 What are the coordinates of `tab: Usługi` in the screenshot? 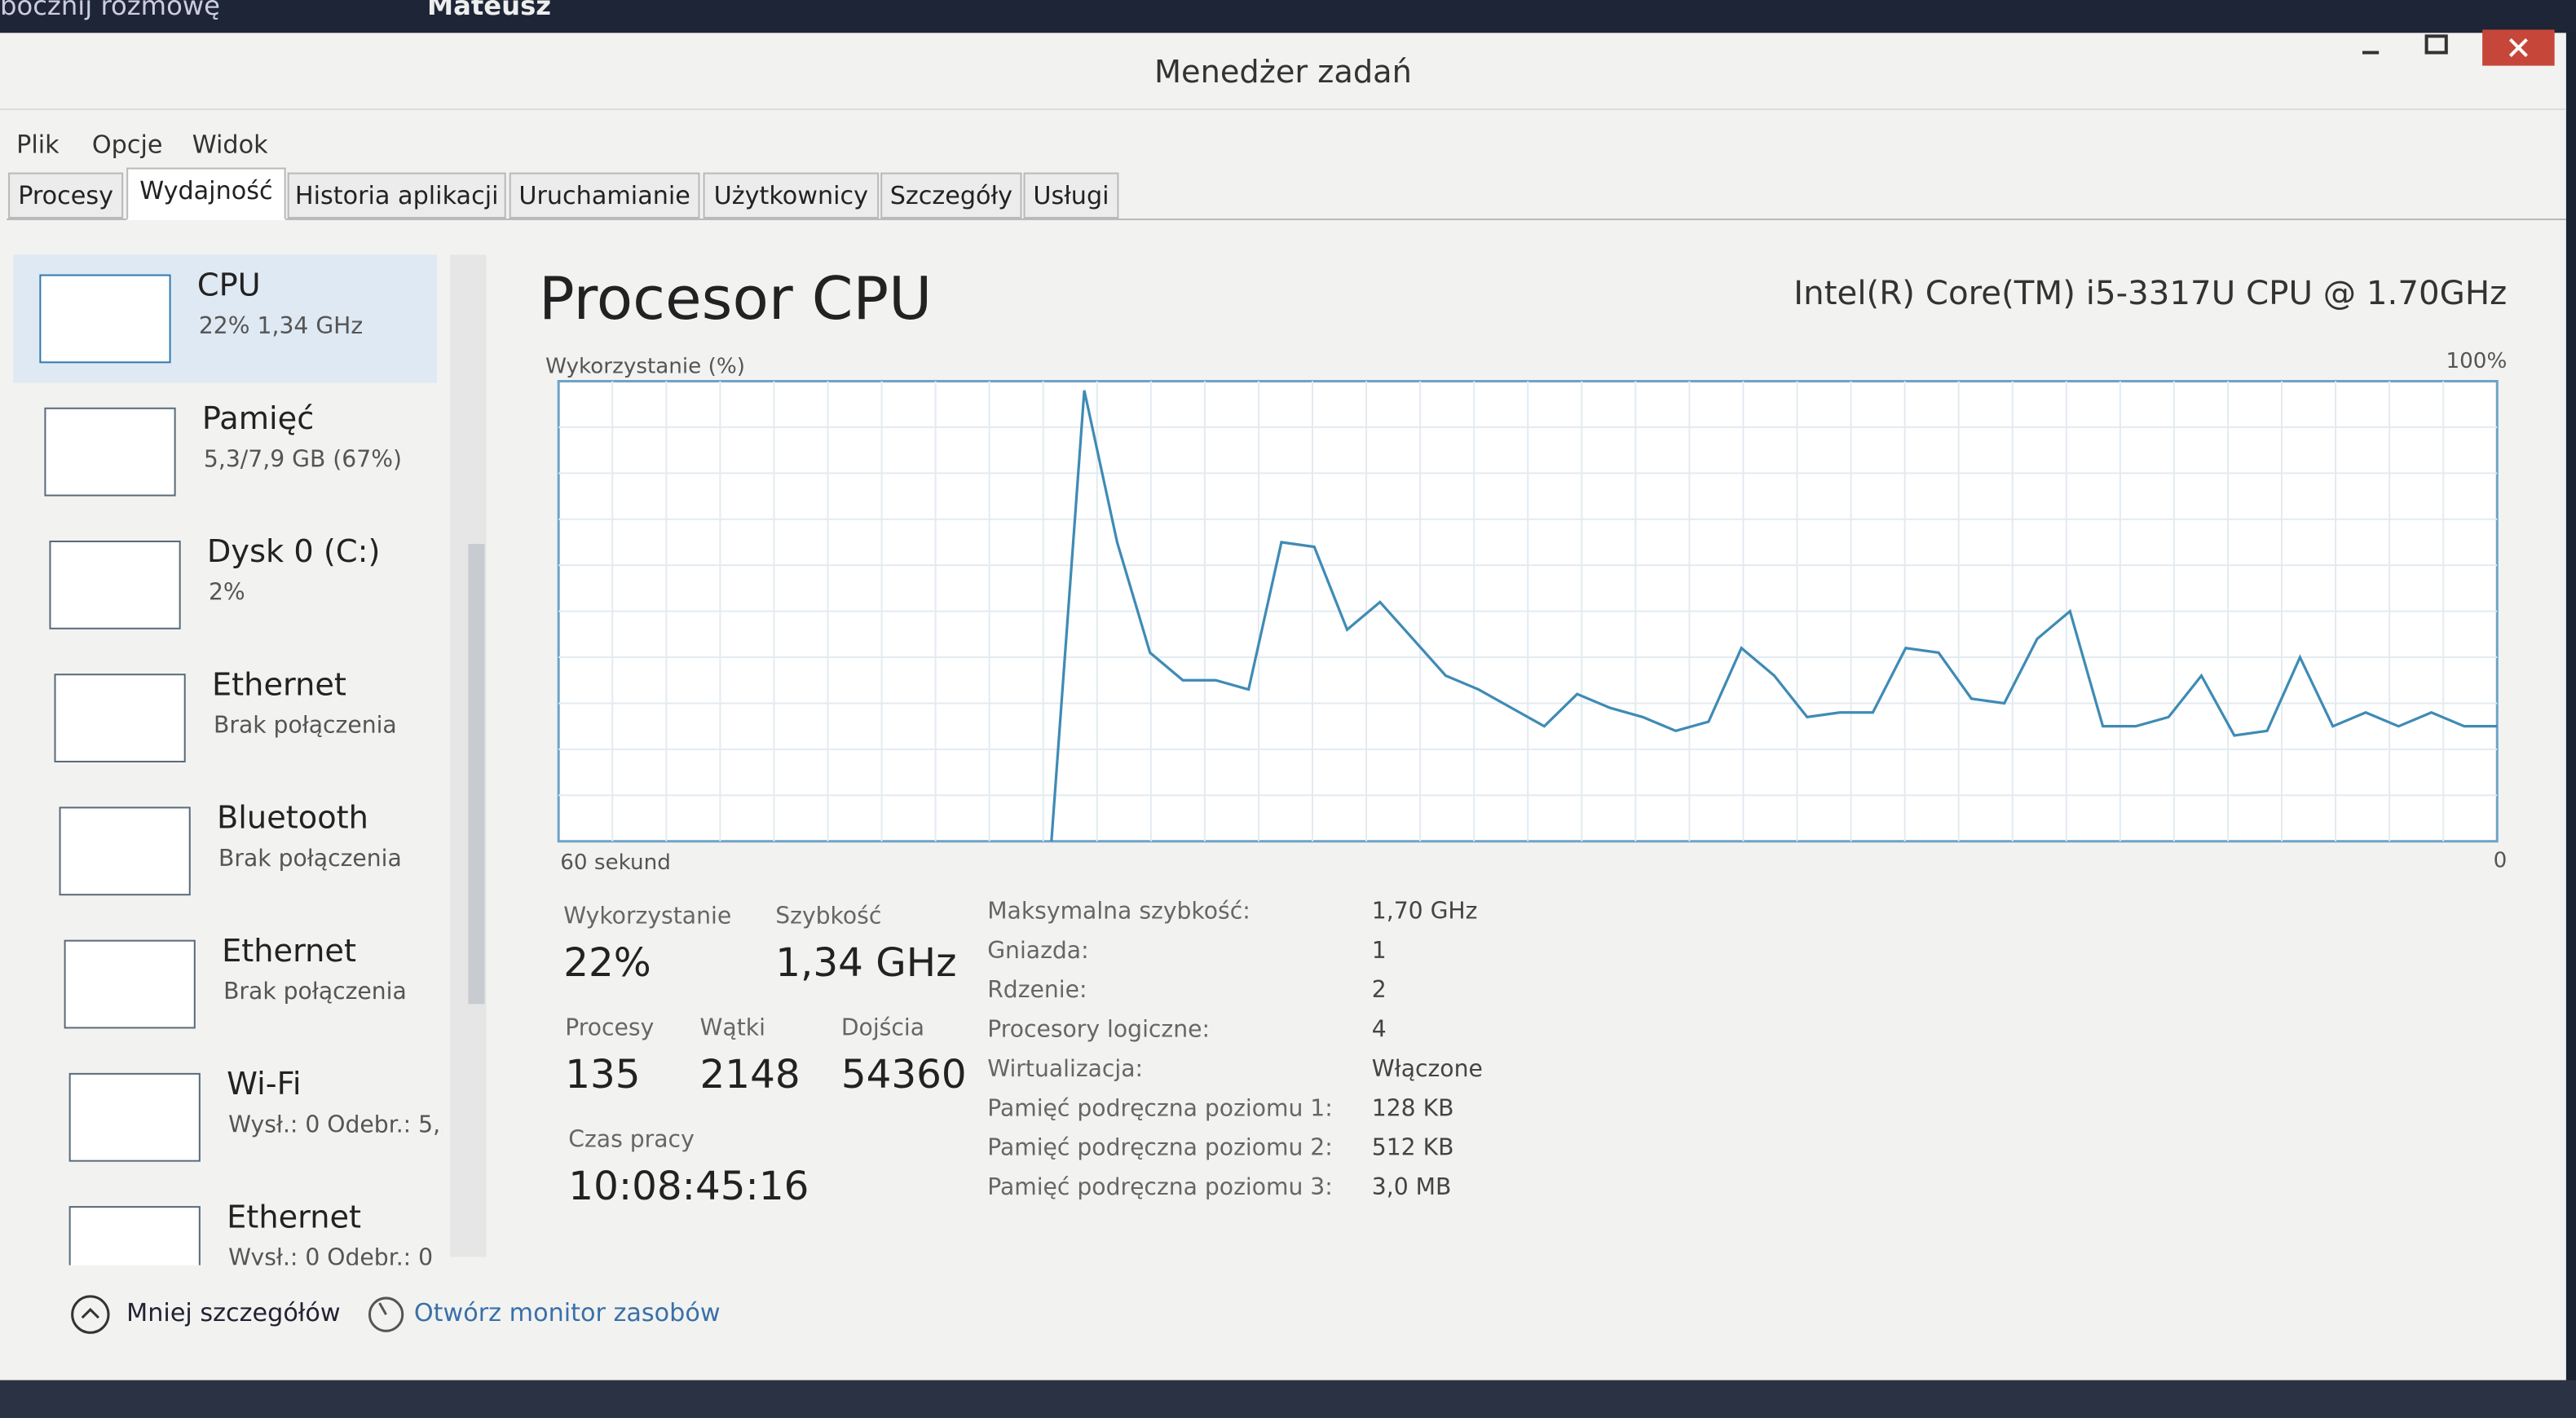 It's located at (1071, 195).